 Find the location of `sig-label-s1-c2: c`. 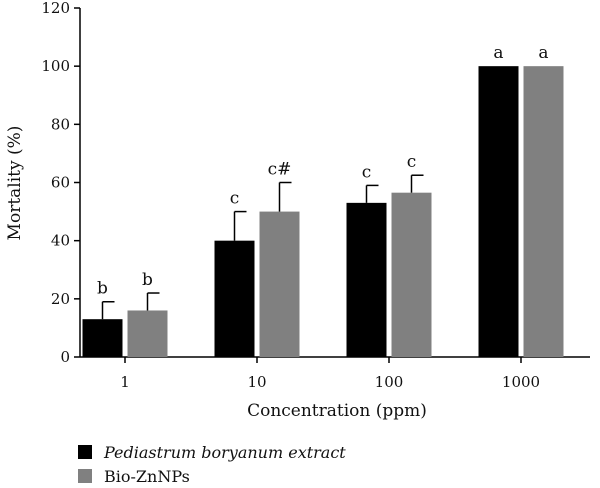

sig-label-s1-c2: c is located at coordinates (235, 199).